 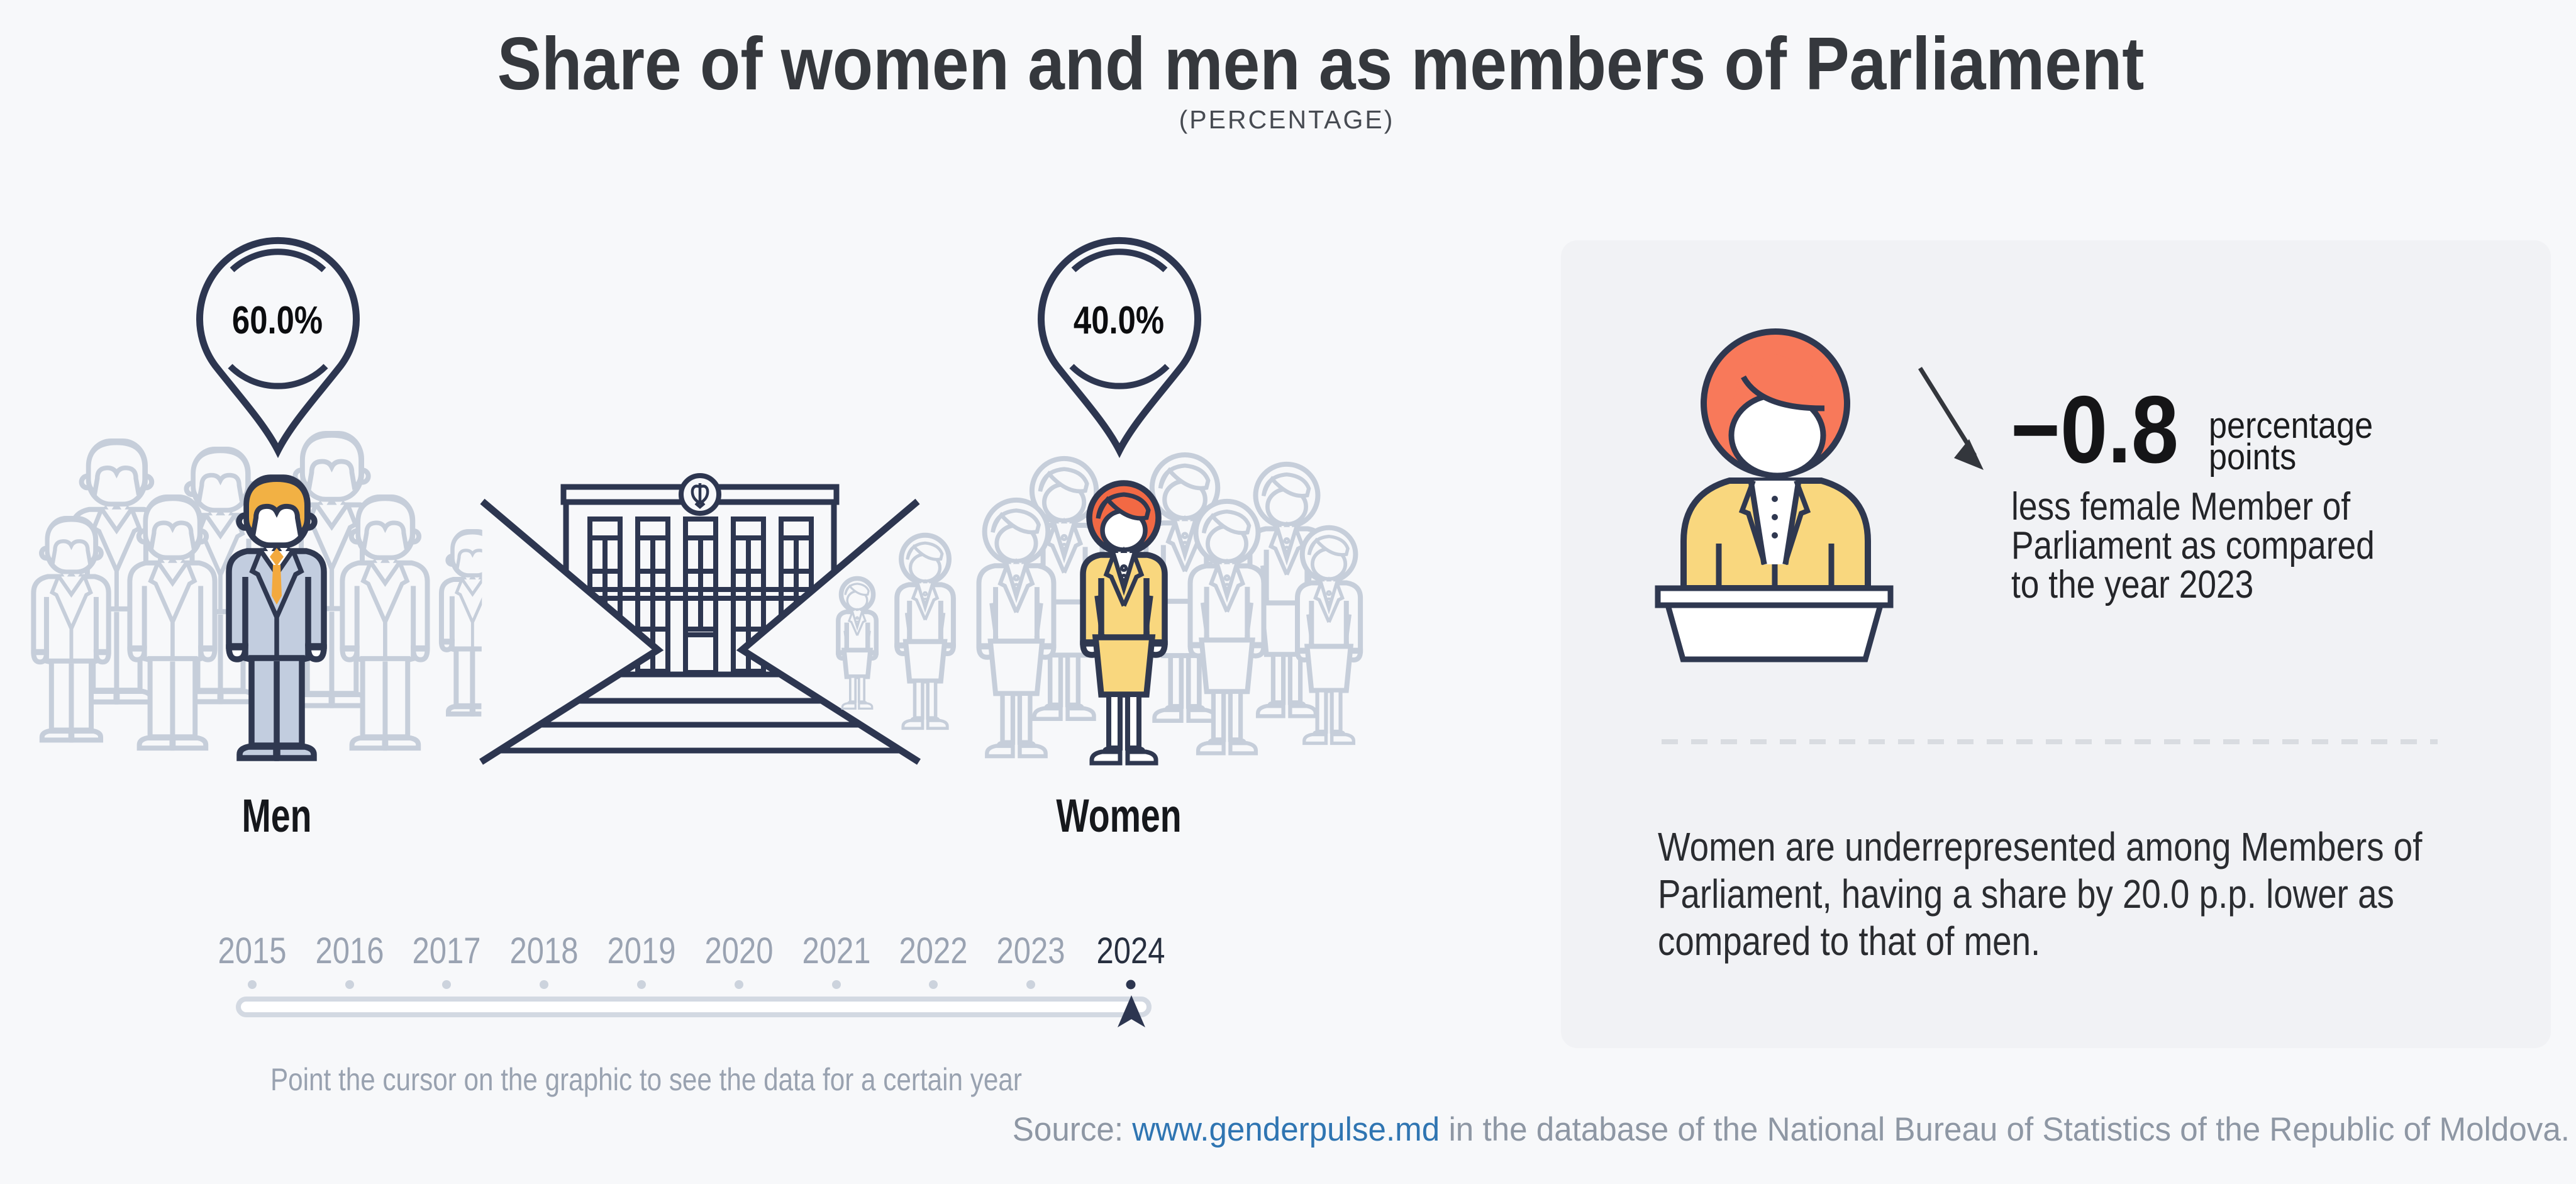 What do you see at coordinates (2181, 506) in the screenshot?
I see `svg-text: less female Member of` at bounding box center [2181, 506].